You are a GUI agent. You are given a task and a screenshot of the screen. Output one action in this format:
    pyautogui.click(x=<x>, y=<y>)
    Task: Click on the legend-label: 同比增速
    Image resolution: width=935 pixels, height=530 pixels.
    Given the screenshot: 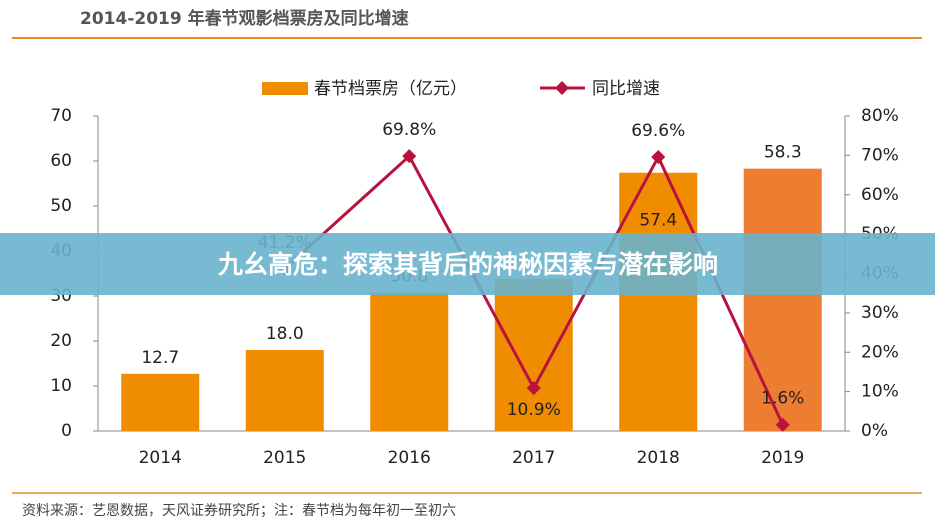 What is the action you would take?
    pyautogui.click(x=626, y=89)
    